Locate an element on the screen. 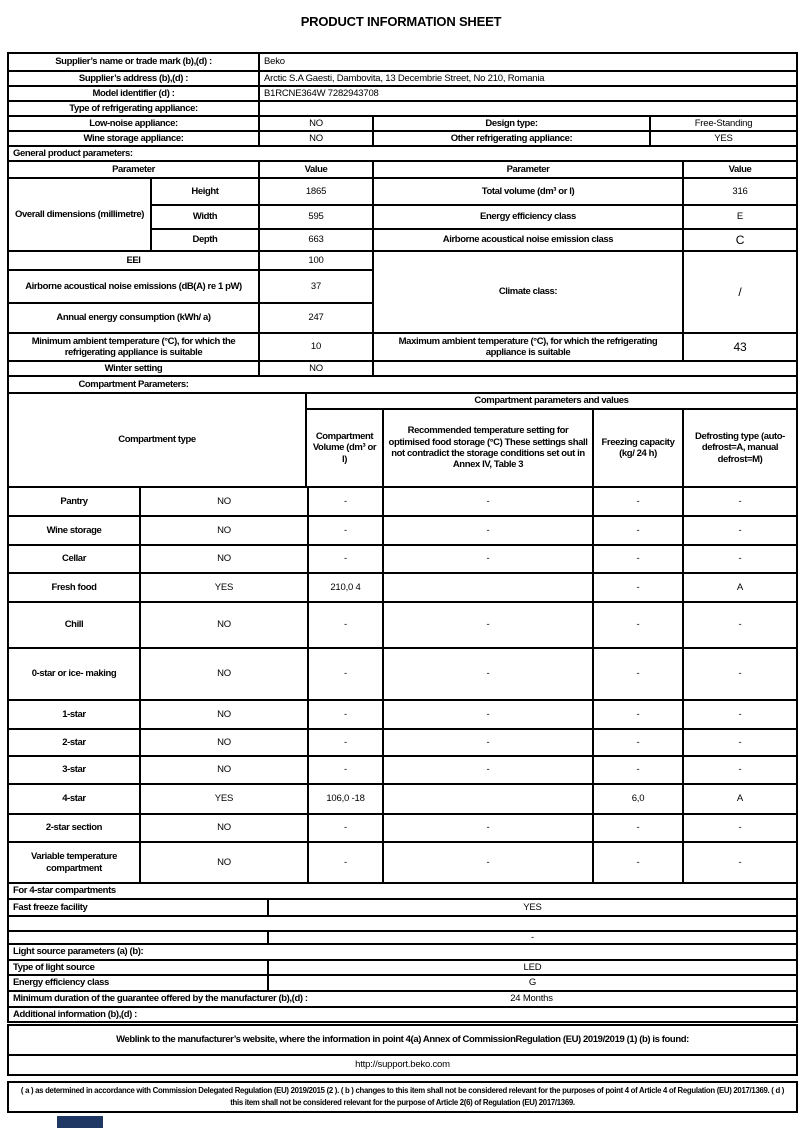 The width and height of the screenshot is (802, 1134). compartment-volume: 106,0 -18 is located at coordinates (344, 799).